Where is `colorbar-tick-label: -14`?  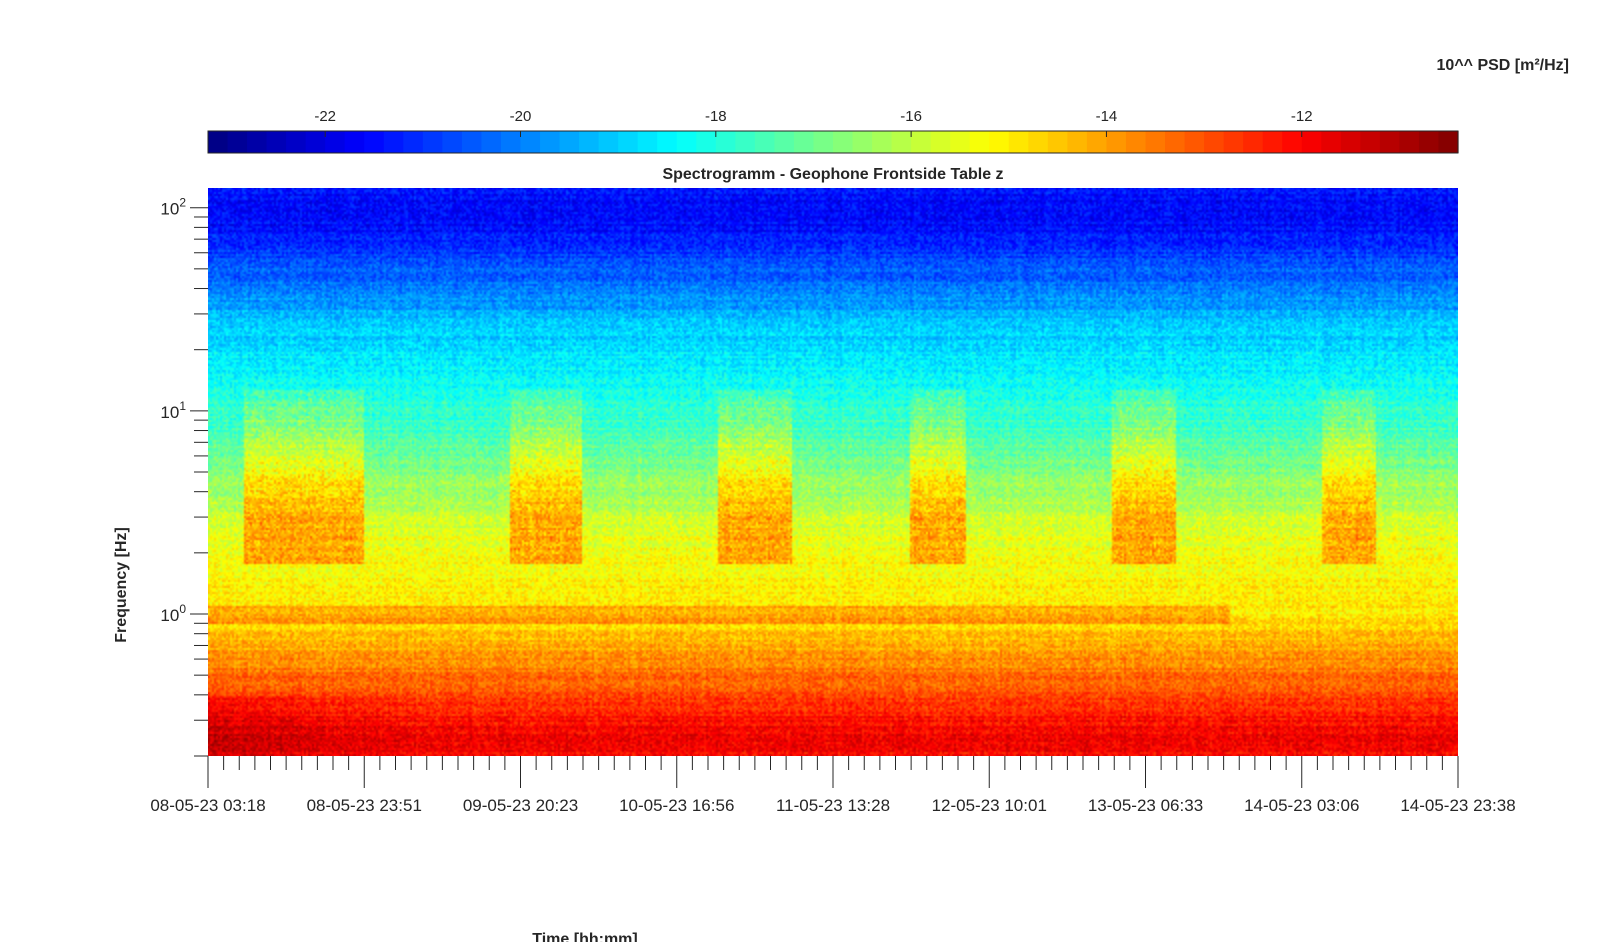
colorbar-tick-label: -14 is located at coordinates (1107, 116).